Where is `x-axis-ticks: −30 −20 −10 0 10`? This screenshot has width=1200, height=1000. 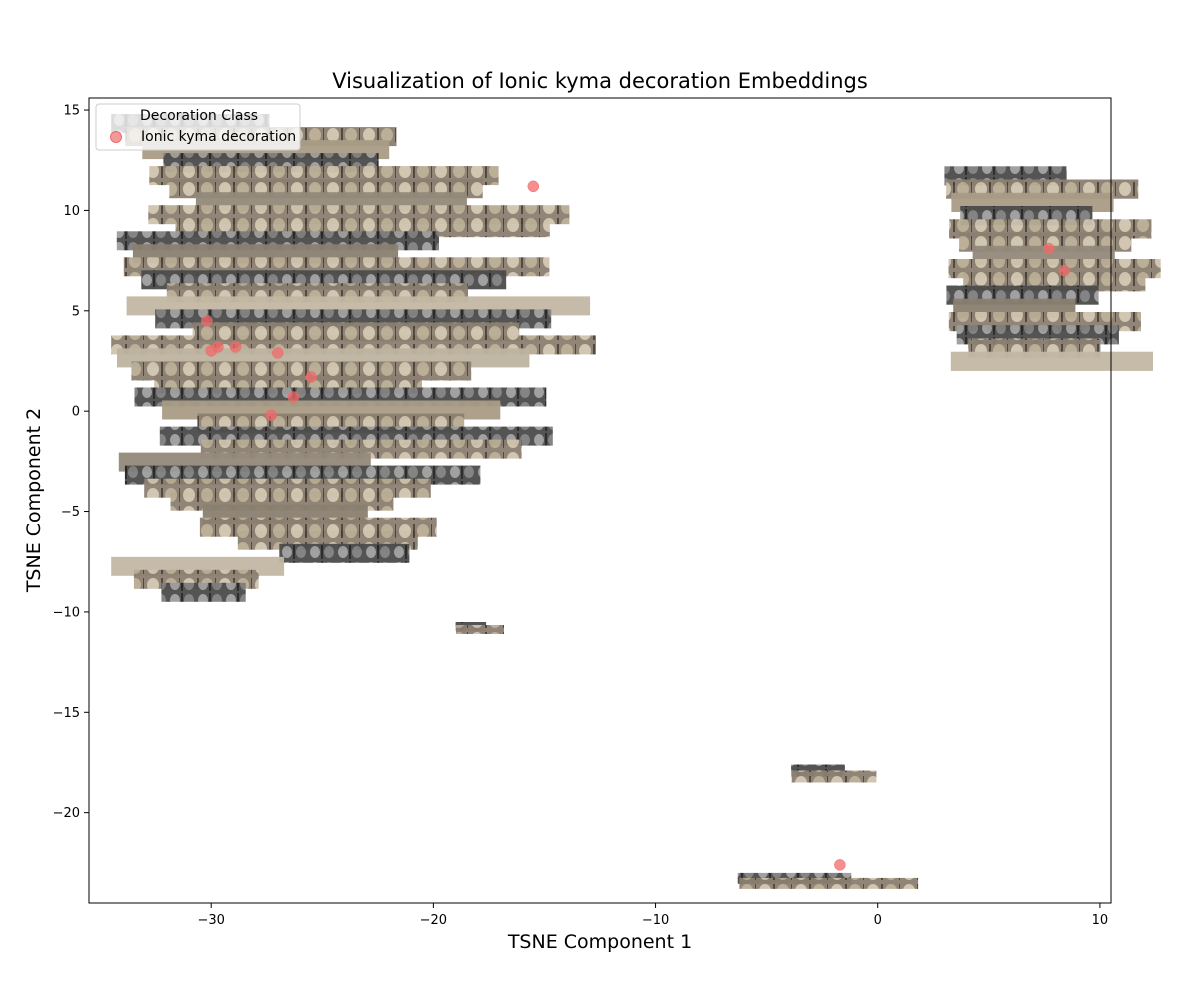
x-axis-ticks: −30 −20 −10 0 10 is located at coordinates (652, 915).